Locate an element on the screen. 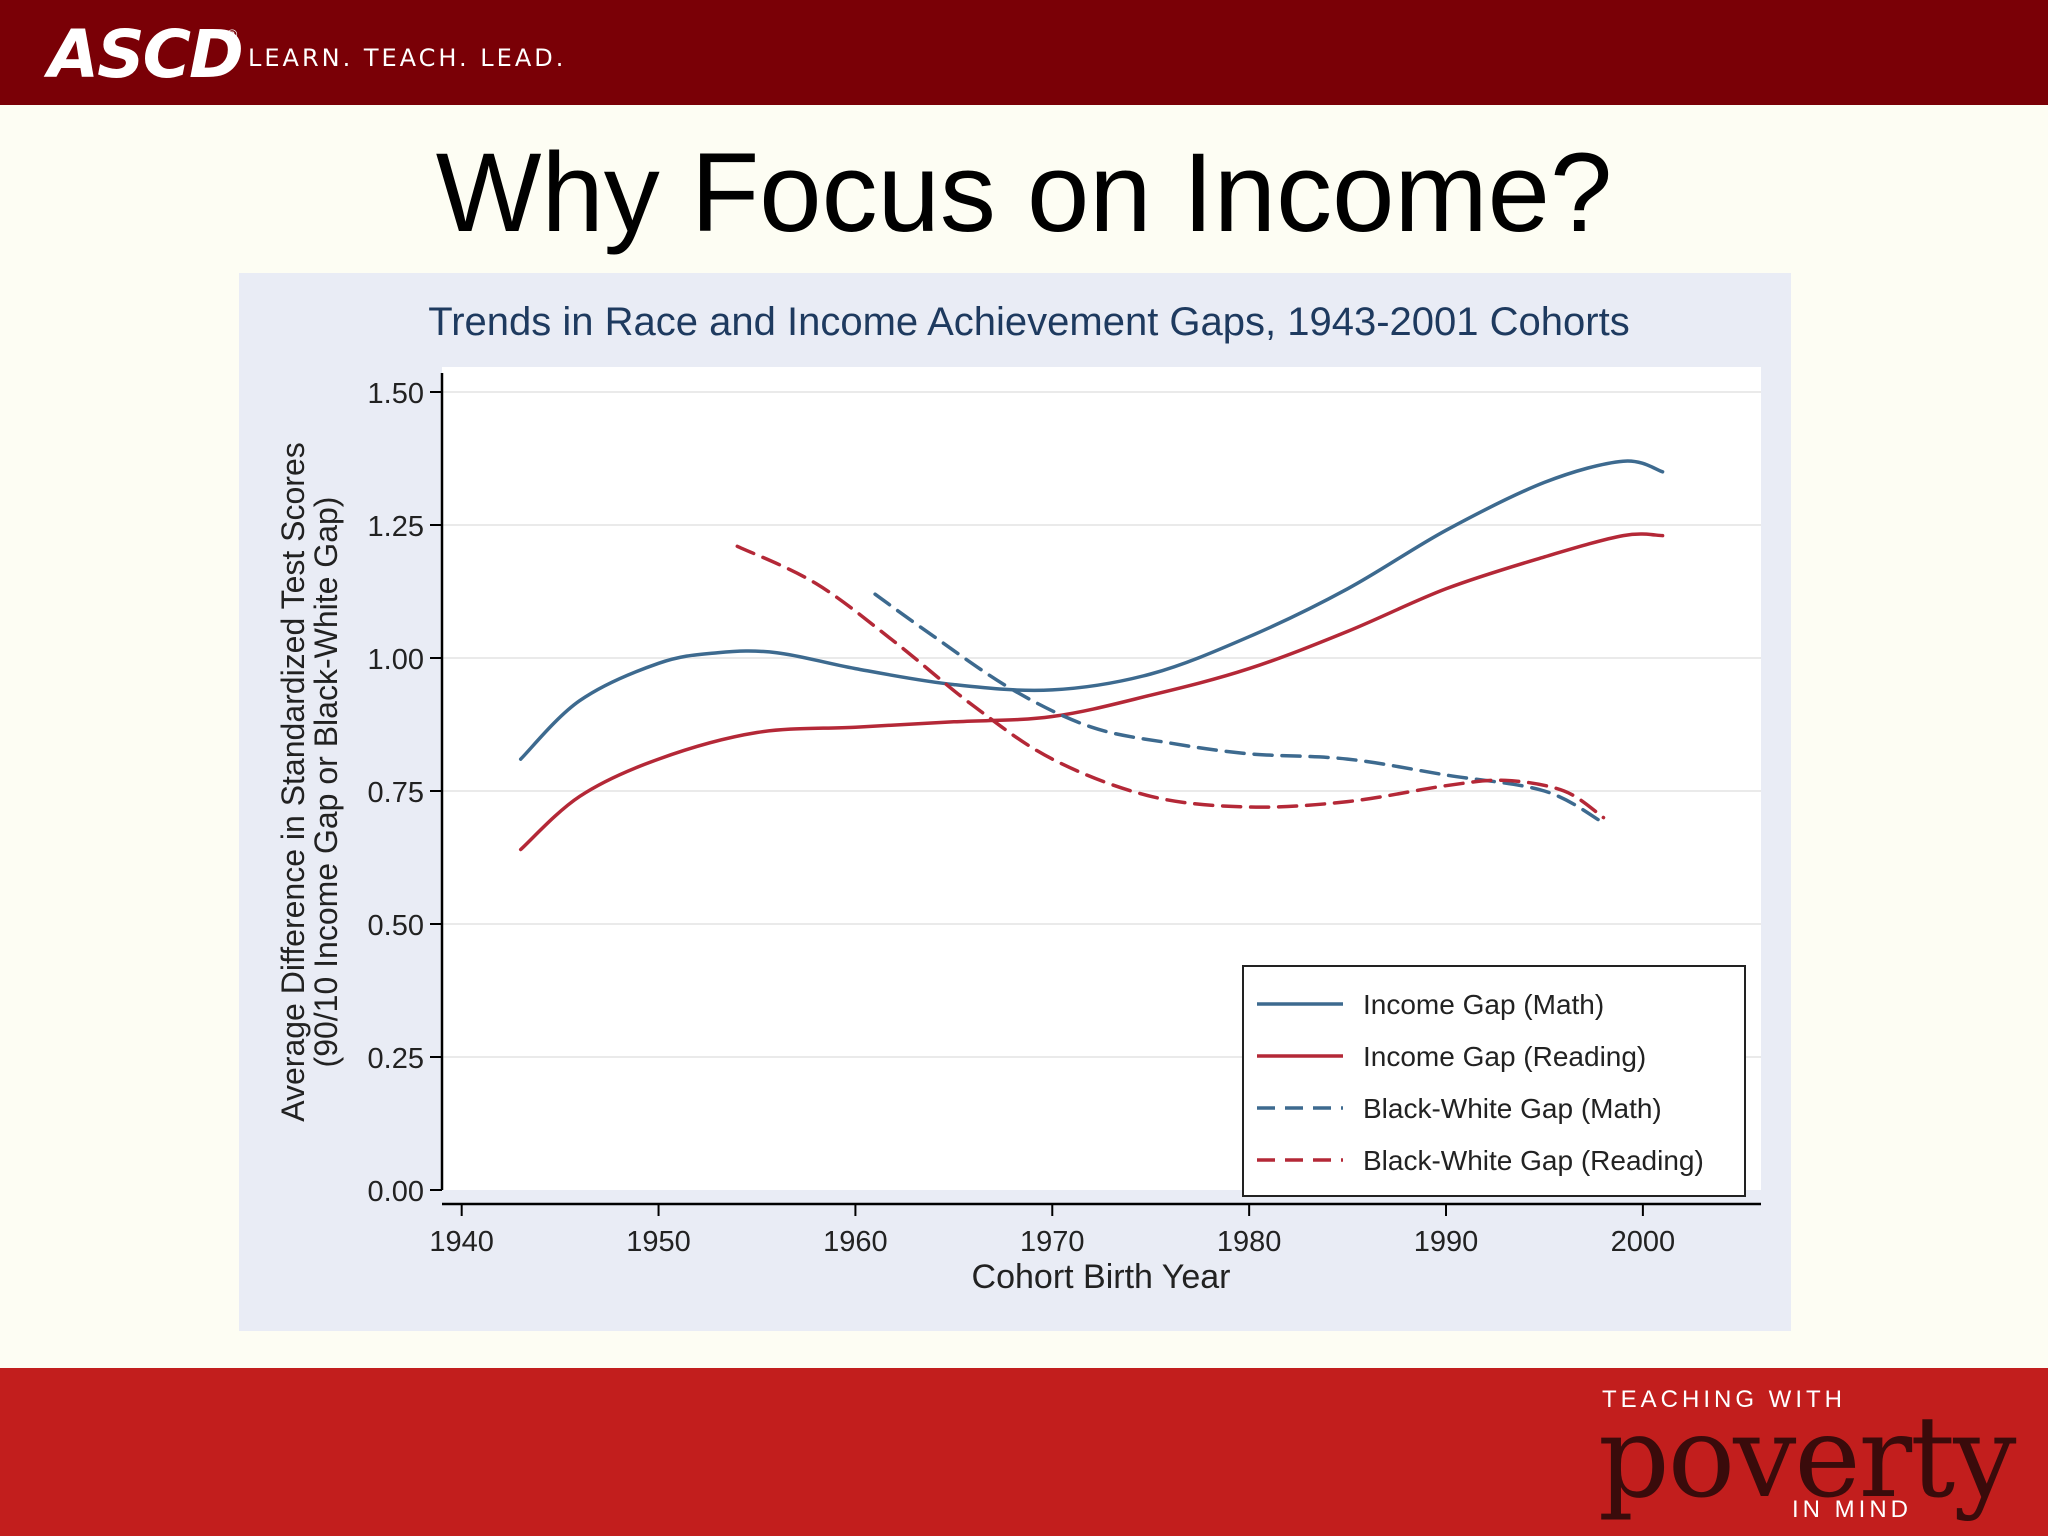 The height and width of the screenshot is (1536, 2048). header-tagline: LEARN. TEACH. LEAD. is located at coordinates (407, 58).